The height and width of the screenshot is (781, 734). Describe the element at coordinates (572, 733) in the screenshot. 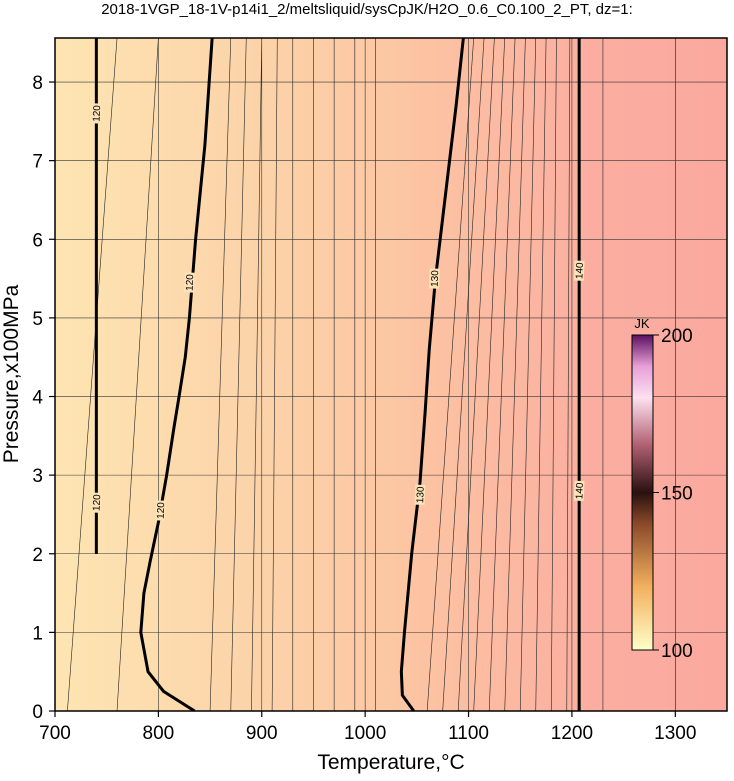

I see `x-tick-label: 1200` at that location.